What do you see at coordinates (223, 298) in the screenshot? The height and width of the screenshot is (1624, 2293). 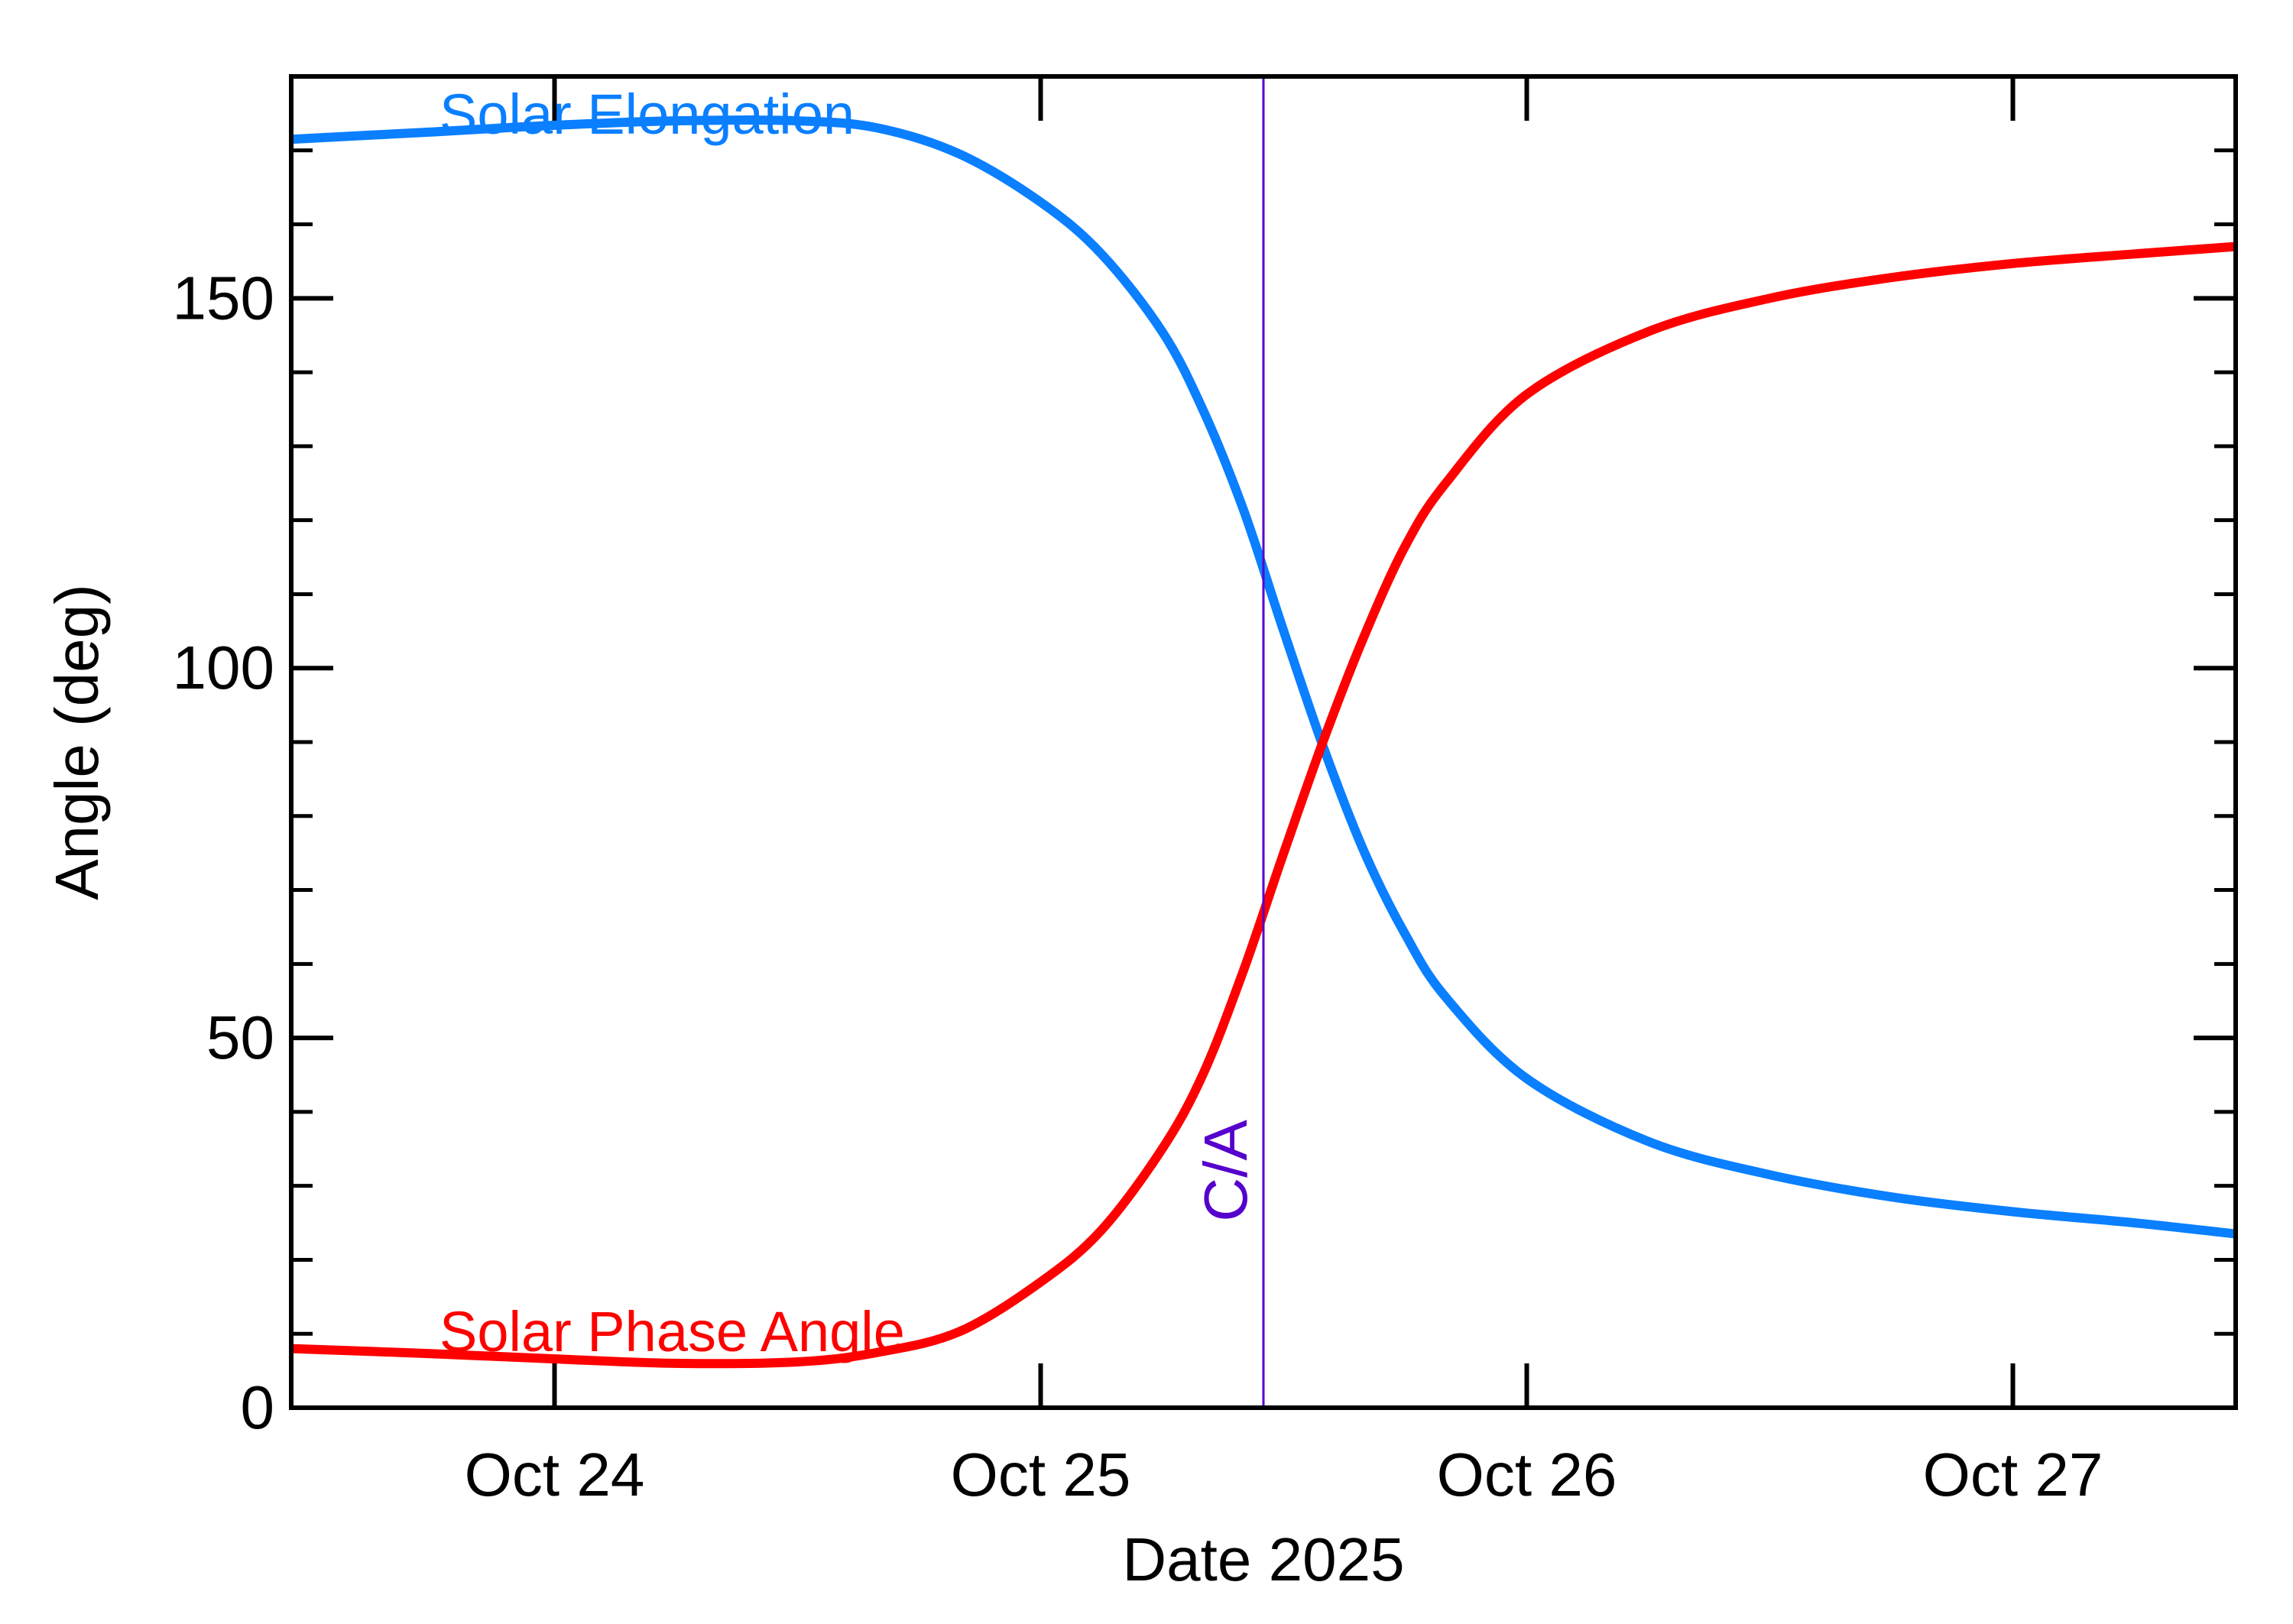 I see `y-tick-label: 150` at bounding box center [223, 298].